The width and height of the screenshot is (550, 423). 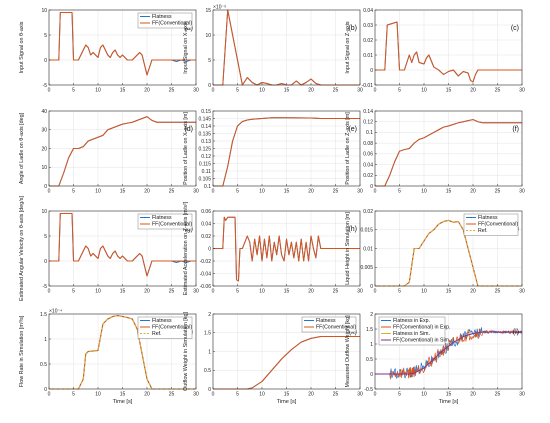 I want to click on y-tick-label: 30, so click(x=44, y=131).